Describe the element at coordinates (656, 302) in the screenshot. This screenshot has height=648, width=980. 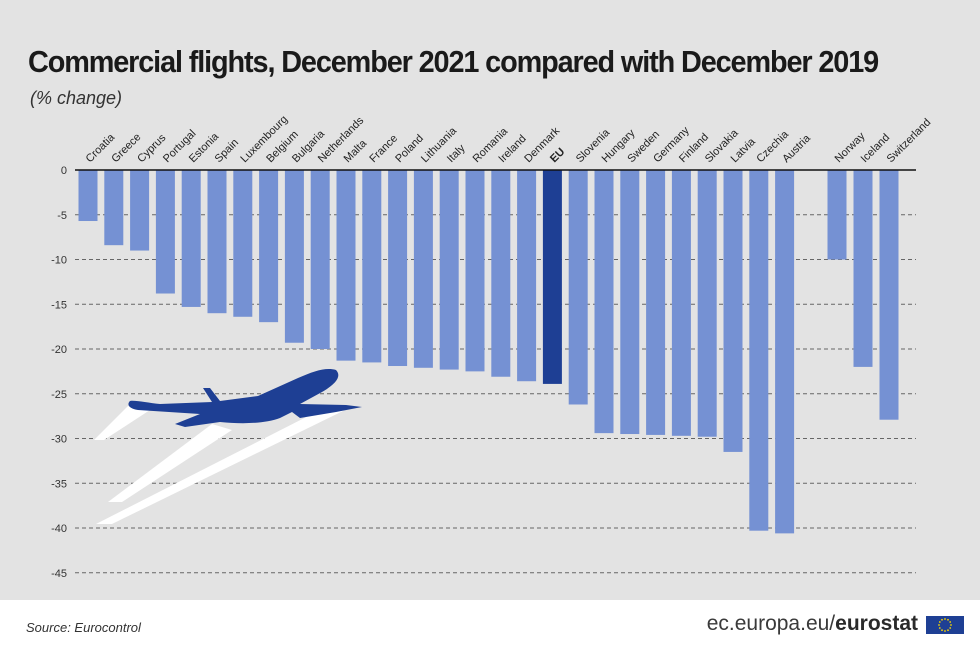
I see `bar-germany` at that location.